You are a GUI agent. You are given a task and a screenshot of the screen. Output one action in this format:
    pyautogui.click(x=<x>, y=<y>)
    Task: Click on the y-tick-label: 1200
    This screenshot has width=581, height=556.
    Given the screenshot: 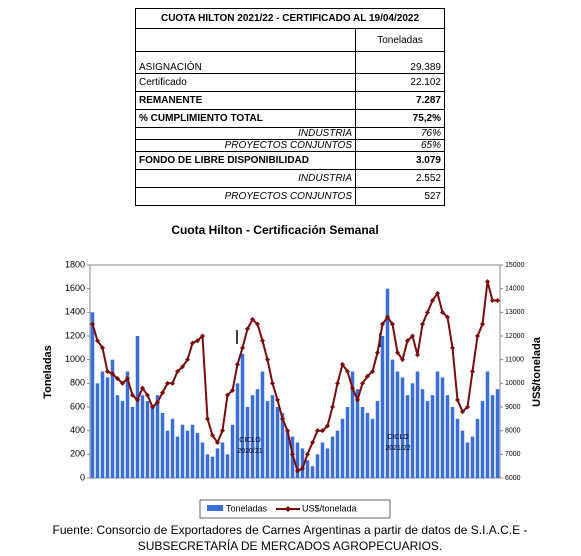 What is the action you would take?
    pyautogui.click(x=75, y=335)
    